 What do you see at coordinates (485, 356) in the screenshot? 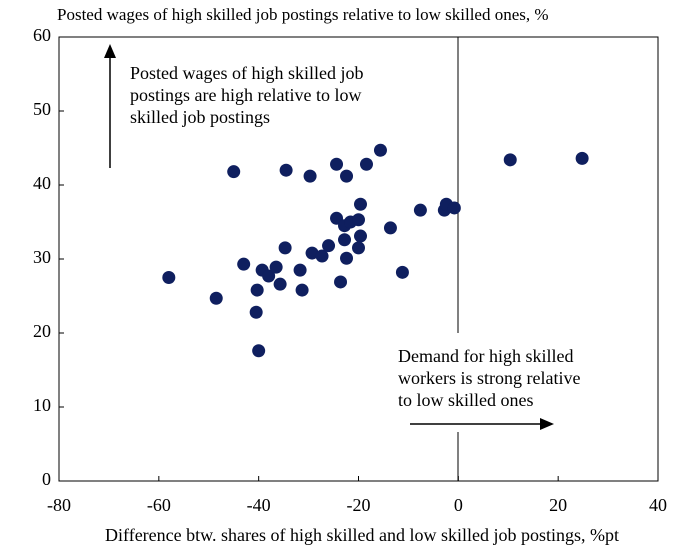
I see `annotation-line: Demand for high skilled` at bounding box center [485, 356].